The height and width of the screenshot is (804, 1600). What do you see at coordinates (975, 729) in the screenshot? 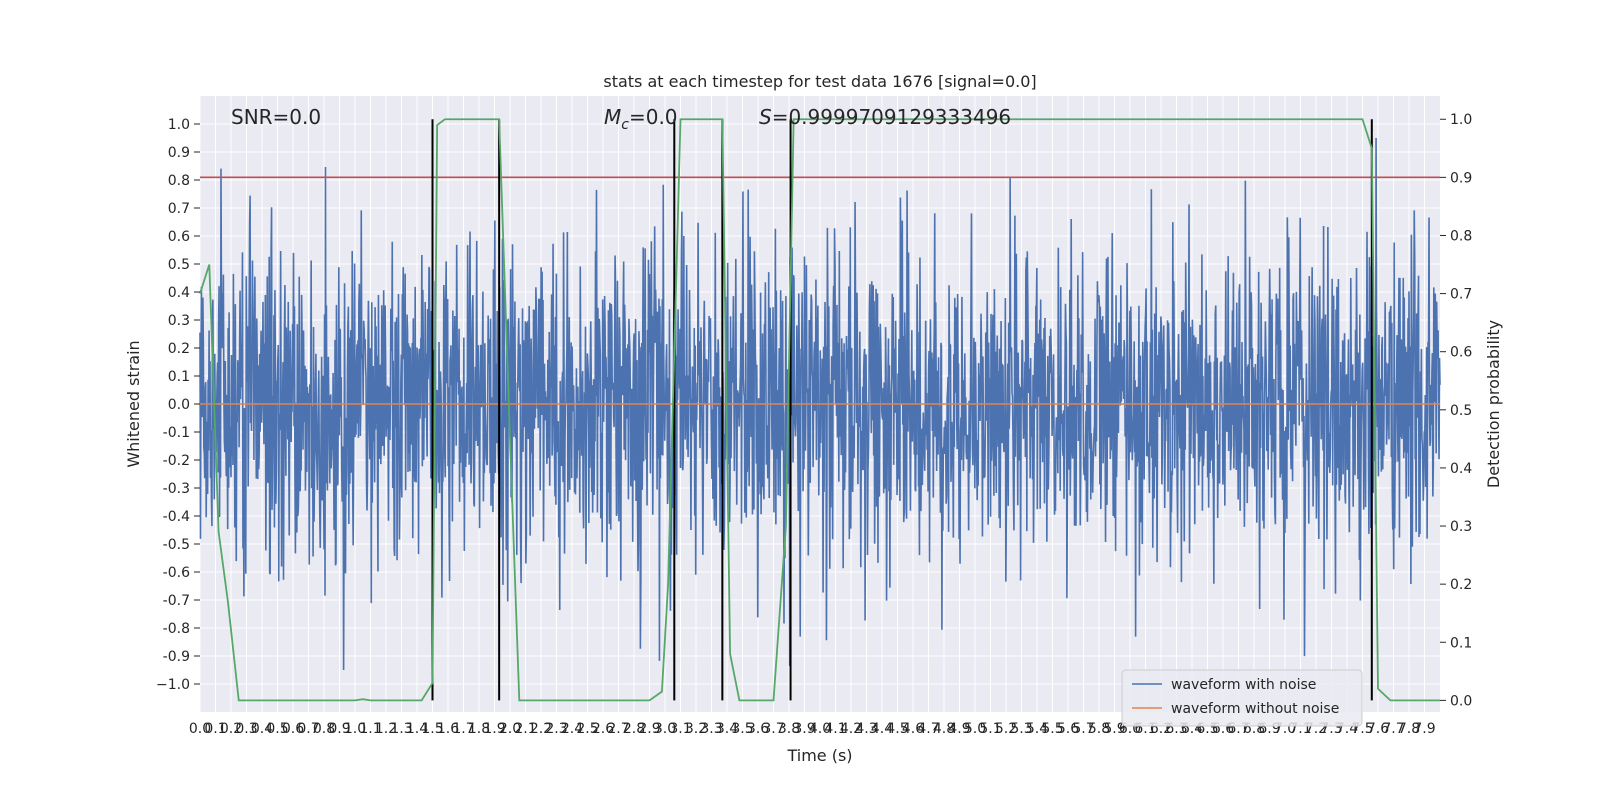
I see `x-tick-label: 5.0` at bounding box center [975, 729].